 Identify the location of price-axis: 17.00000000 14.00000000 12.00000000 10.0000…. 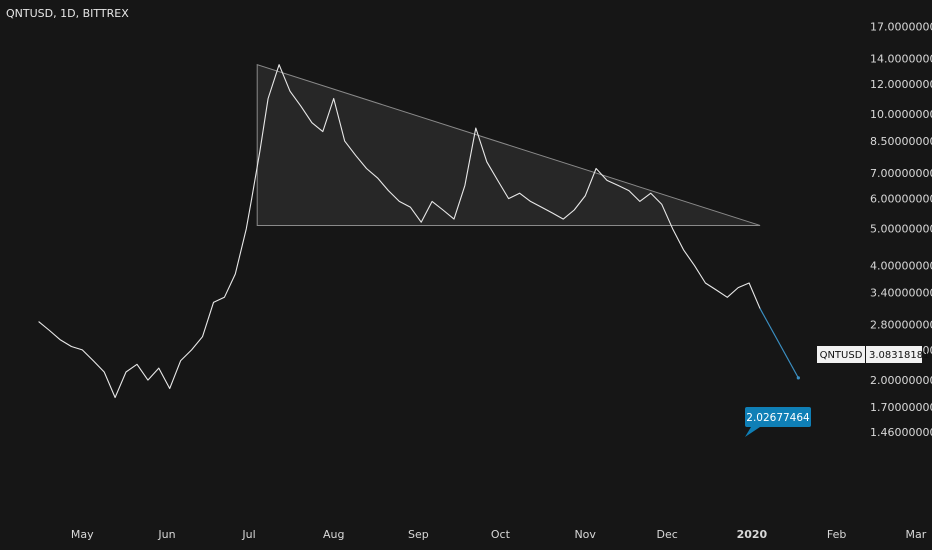
(901, 230).